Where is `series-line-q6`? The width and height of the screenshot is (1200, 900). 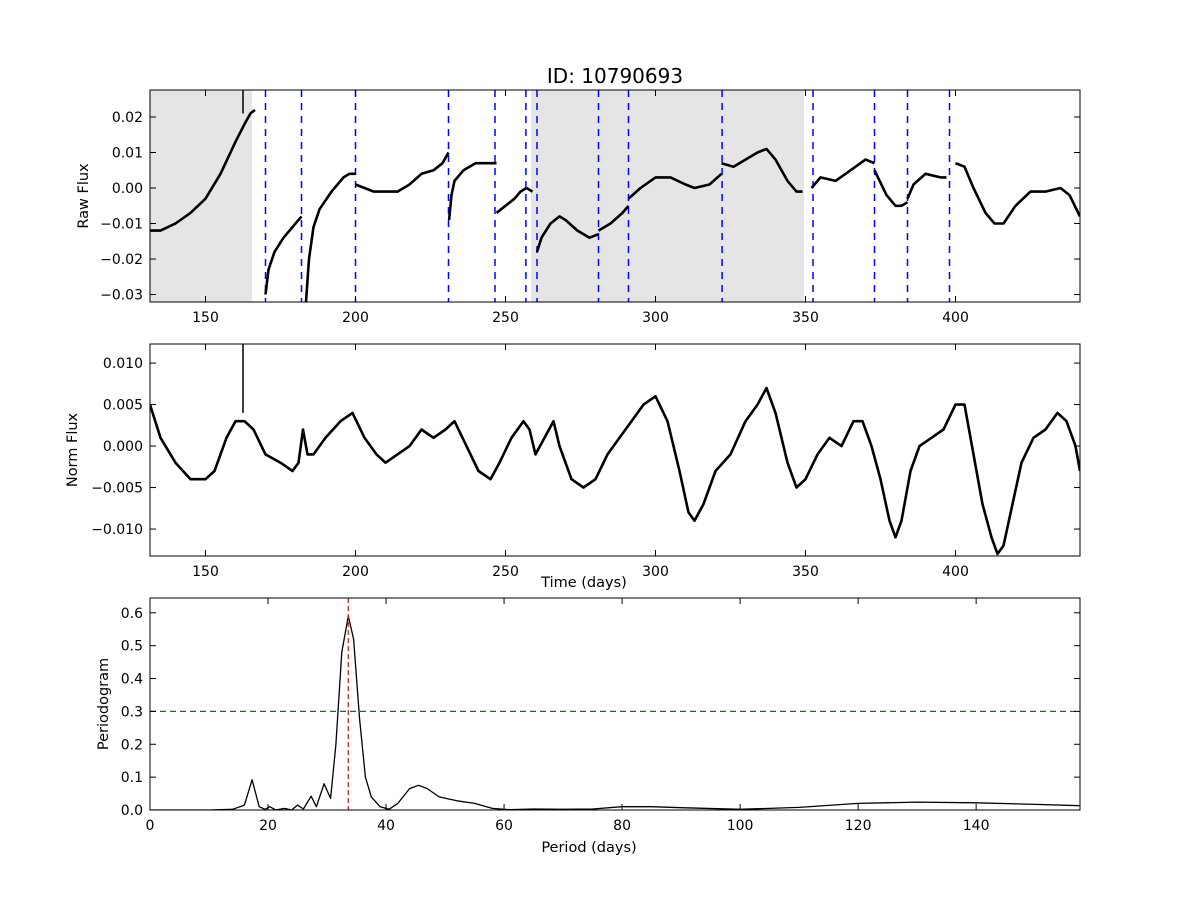
series-line-q6 is located at coordinates (511, 200).